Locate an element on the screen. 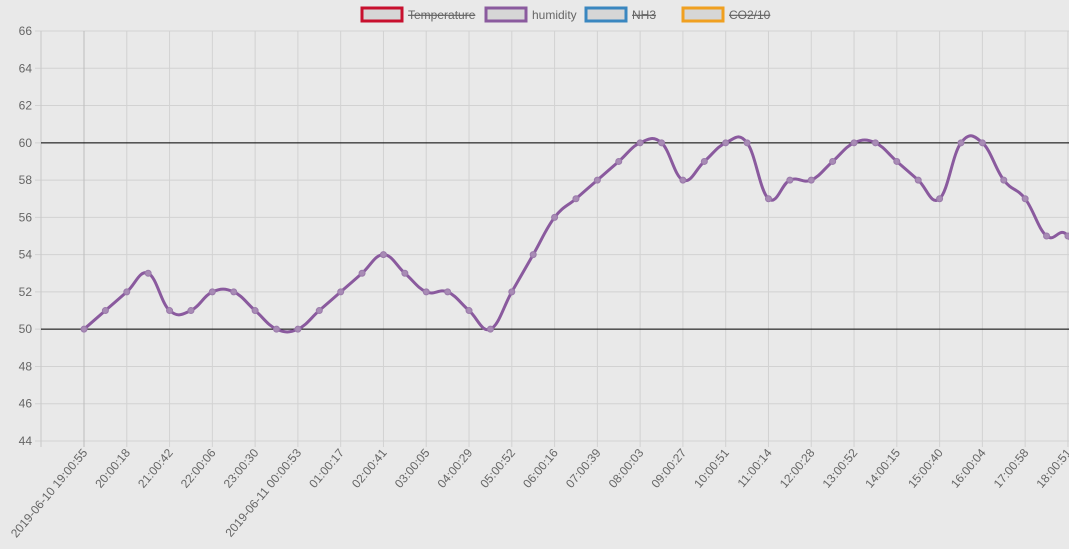 Image resolution: width=1069 pixels, height=549 pixels. legend-item-temperature: Temperature is located at coordinates (418, 14).